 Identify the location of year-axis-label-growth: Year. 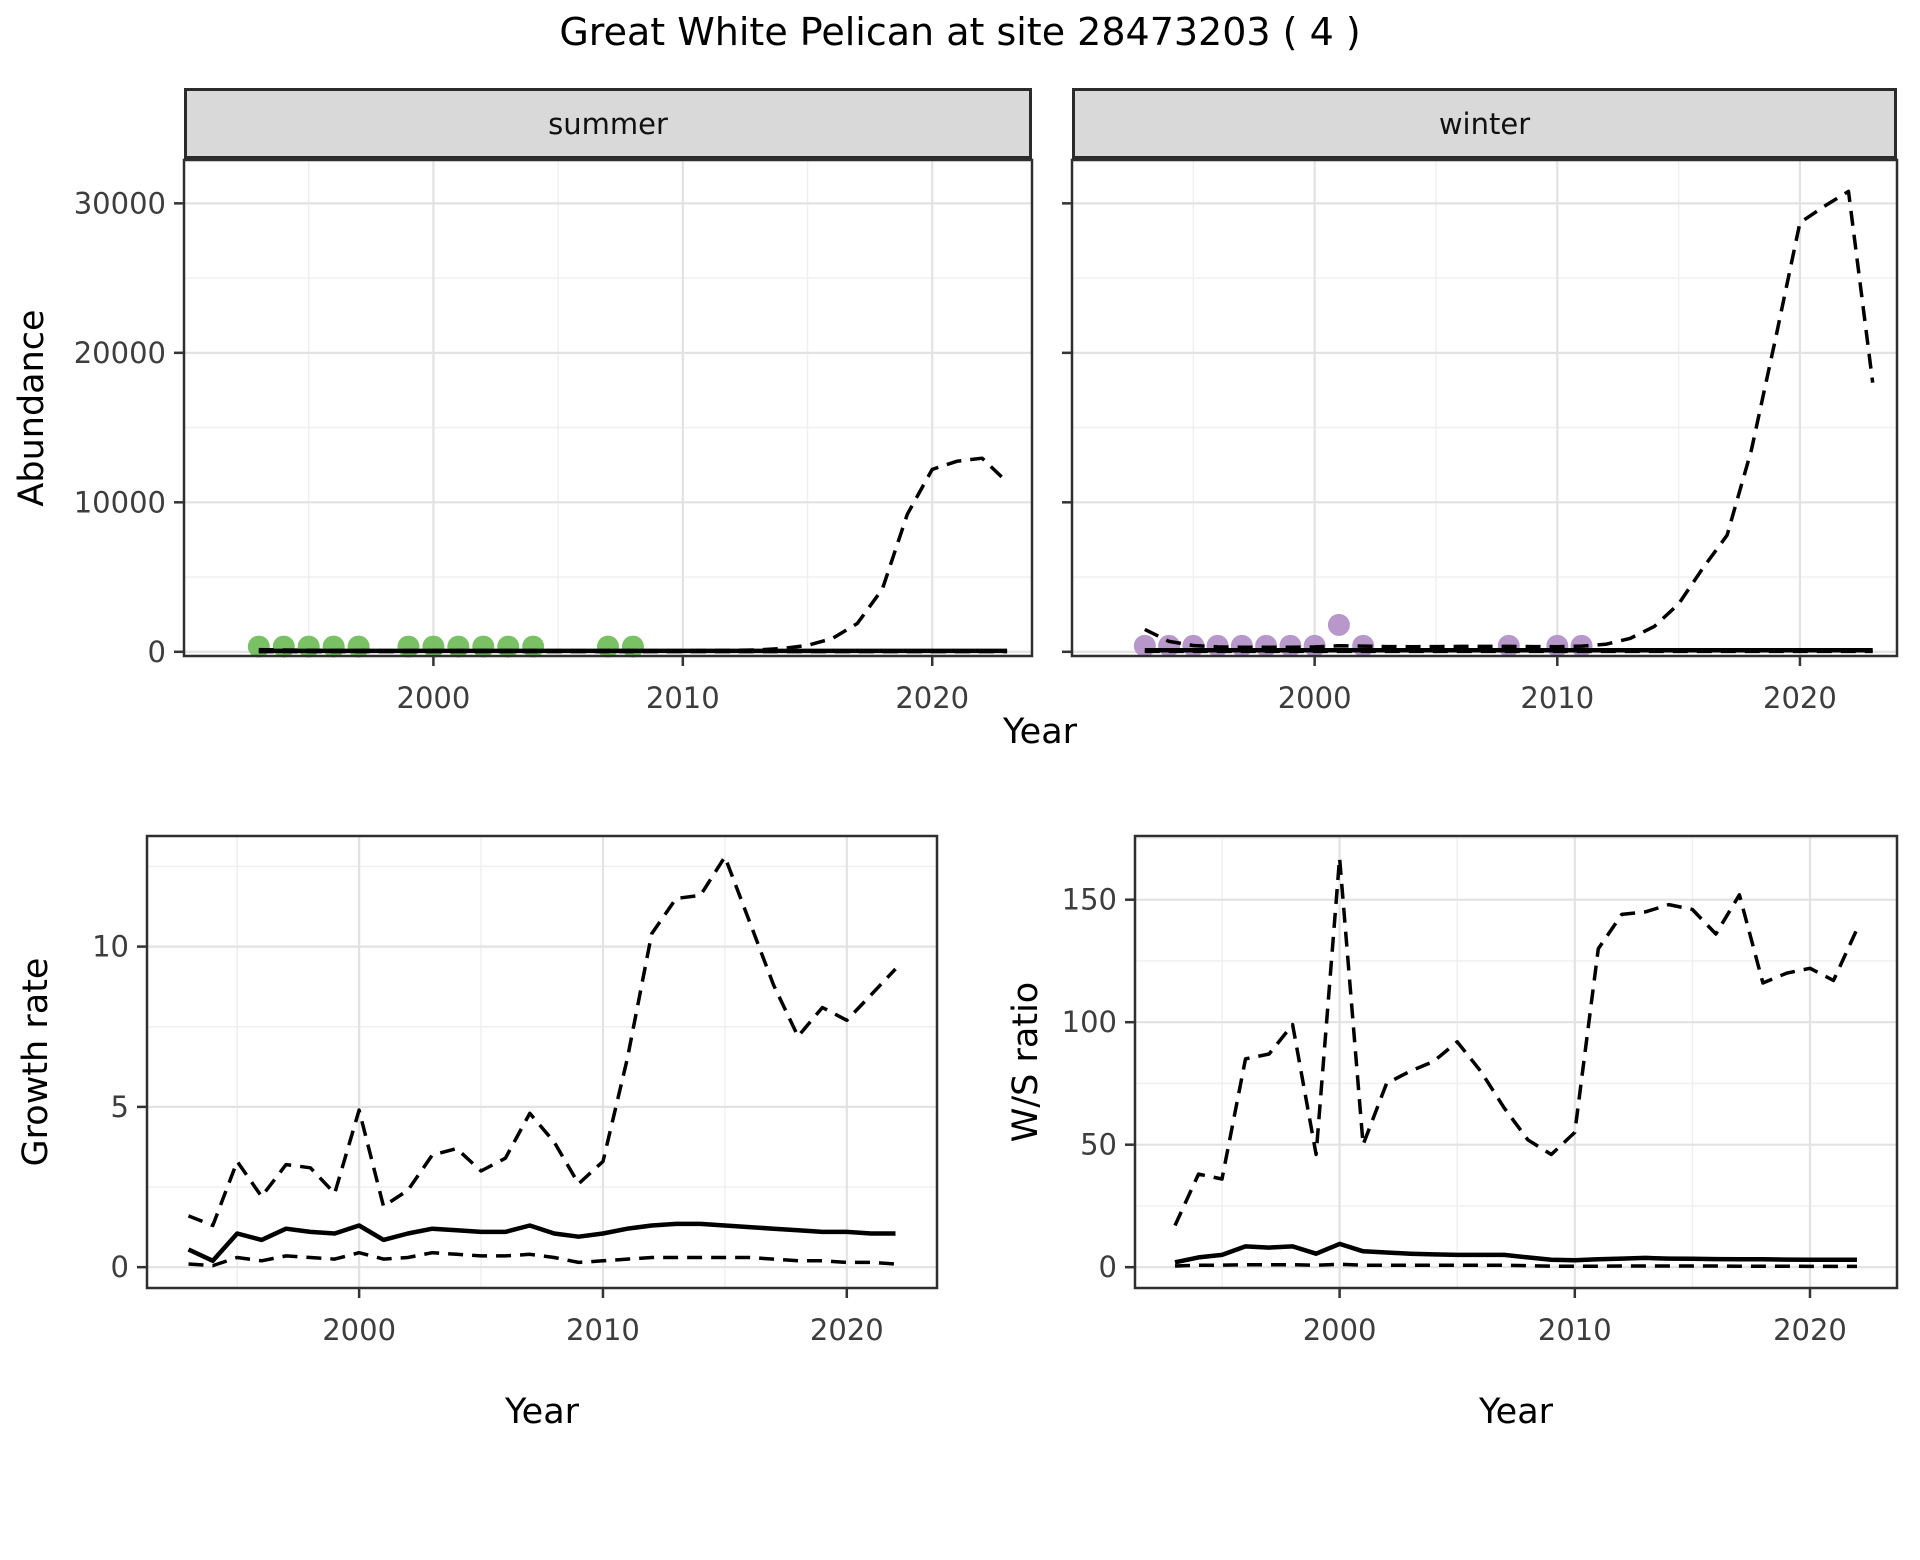
(542, 1412).